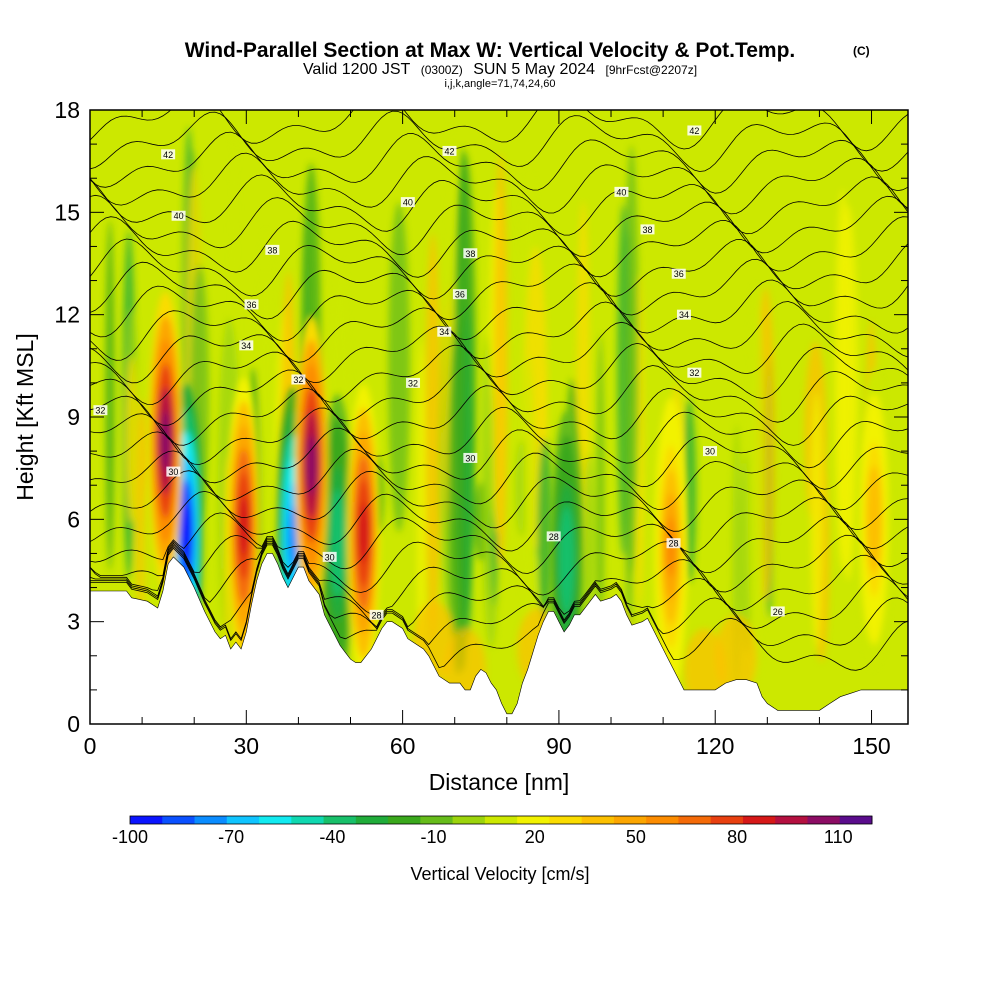 The height and width of the screenshot is (1000, 1000). What do you see at coordinates (403, 746) in the screenshot?
I see `x-tick-label: 60` at bounding box center [403, 746].